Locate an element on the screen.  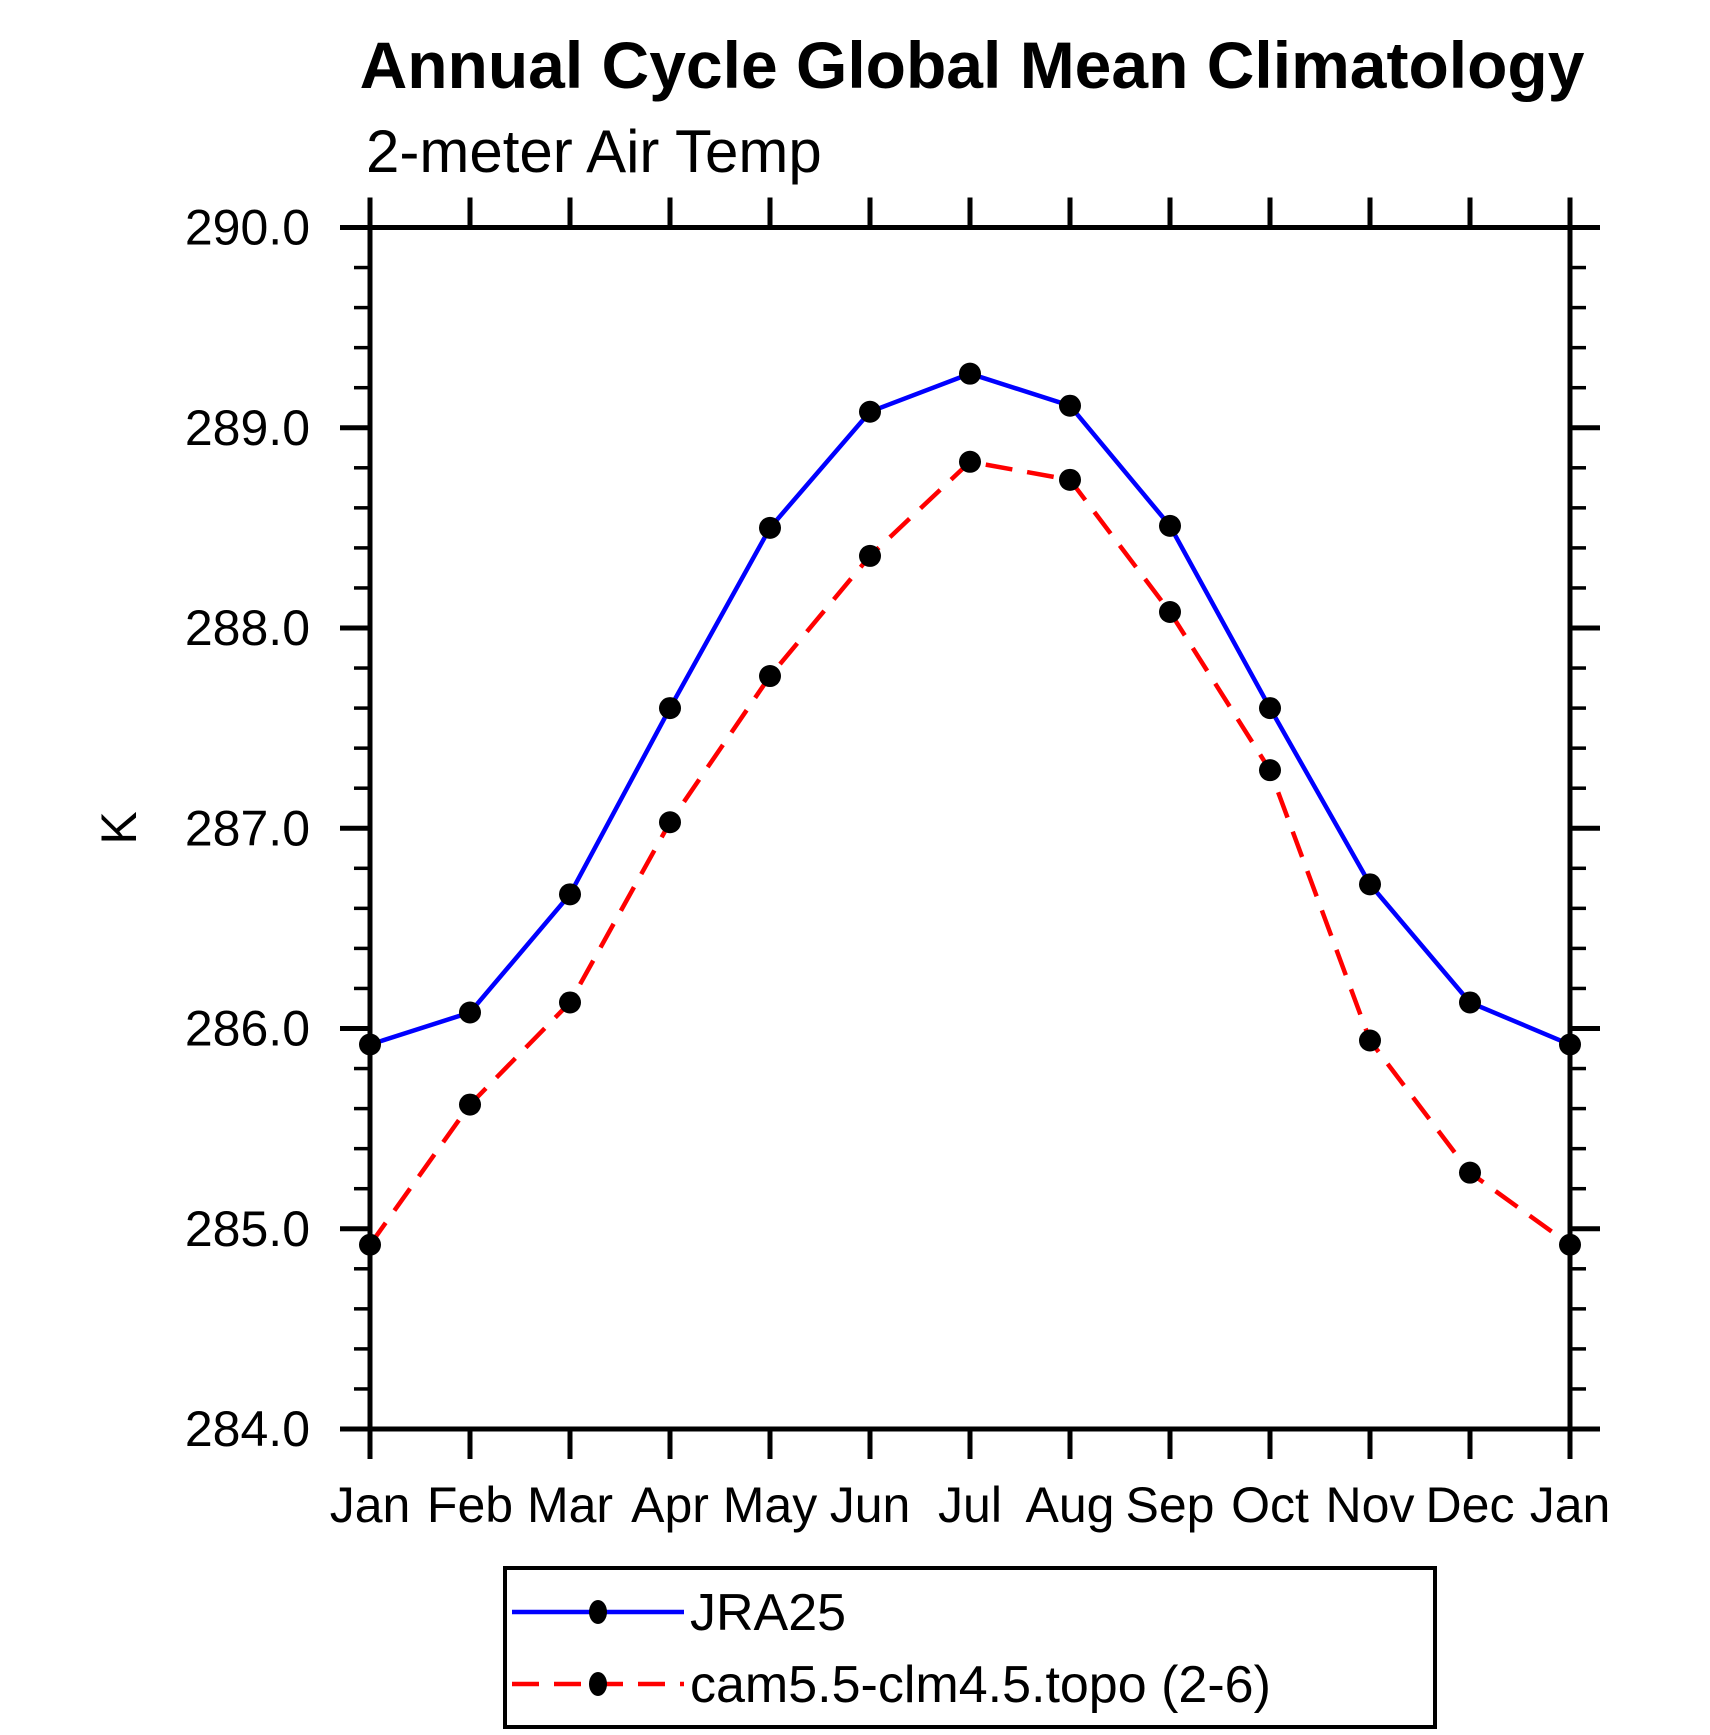
x-tick-label: May is located at coordinates (770, 1505).